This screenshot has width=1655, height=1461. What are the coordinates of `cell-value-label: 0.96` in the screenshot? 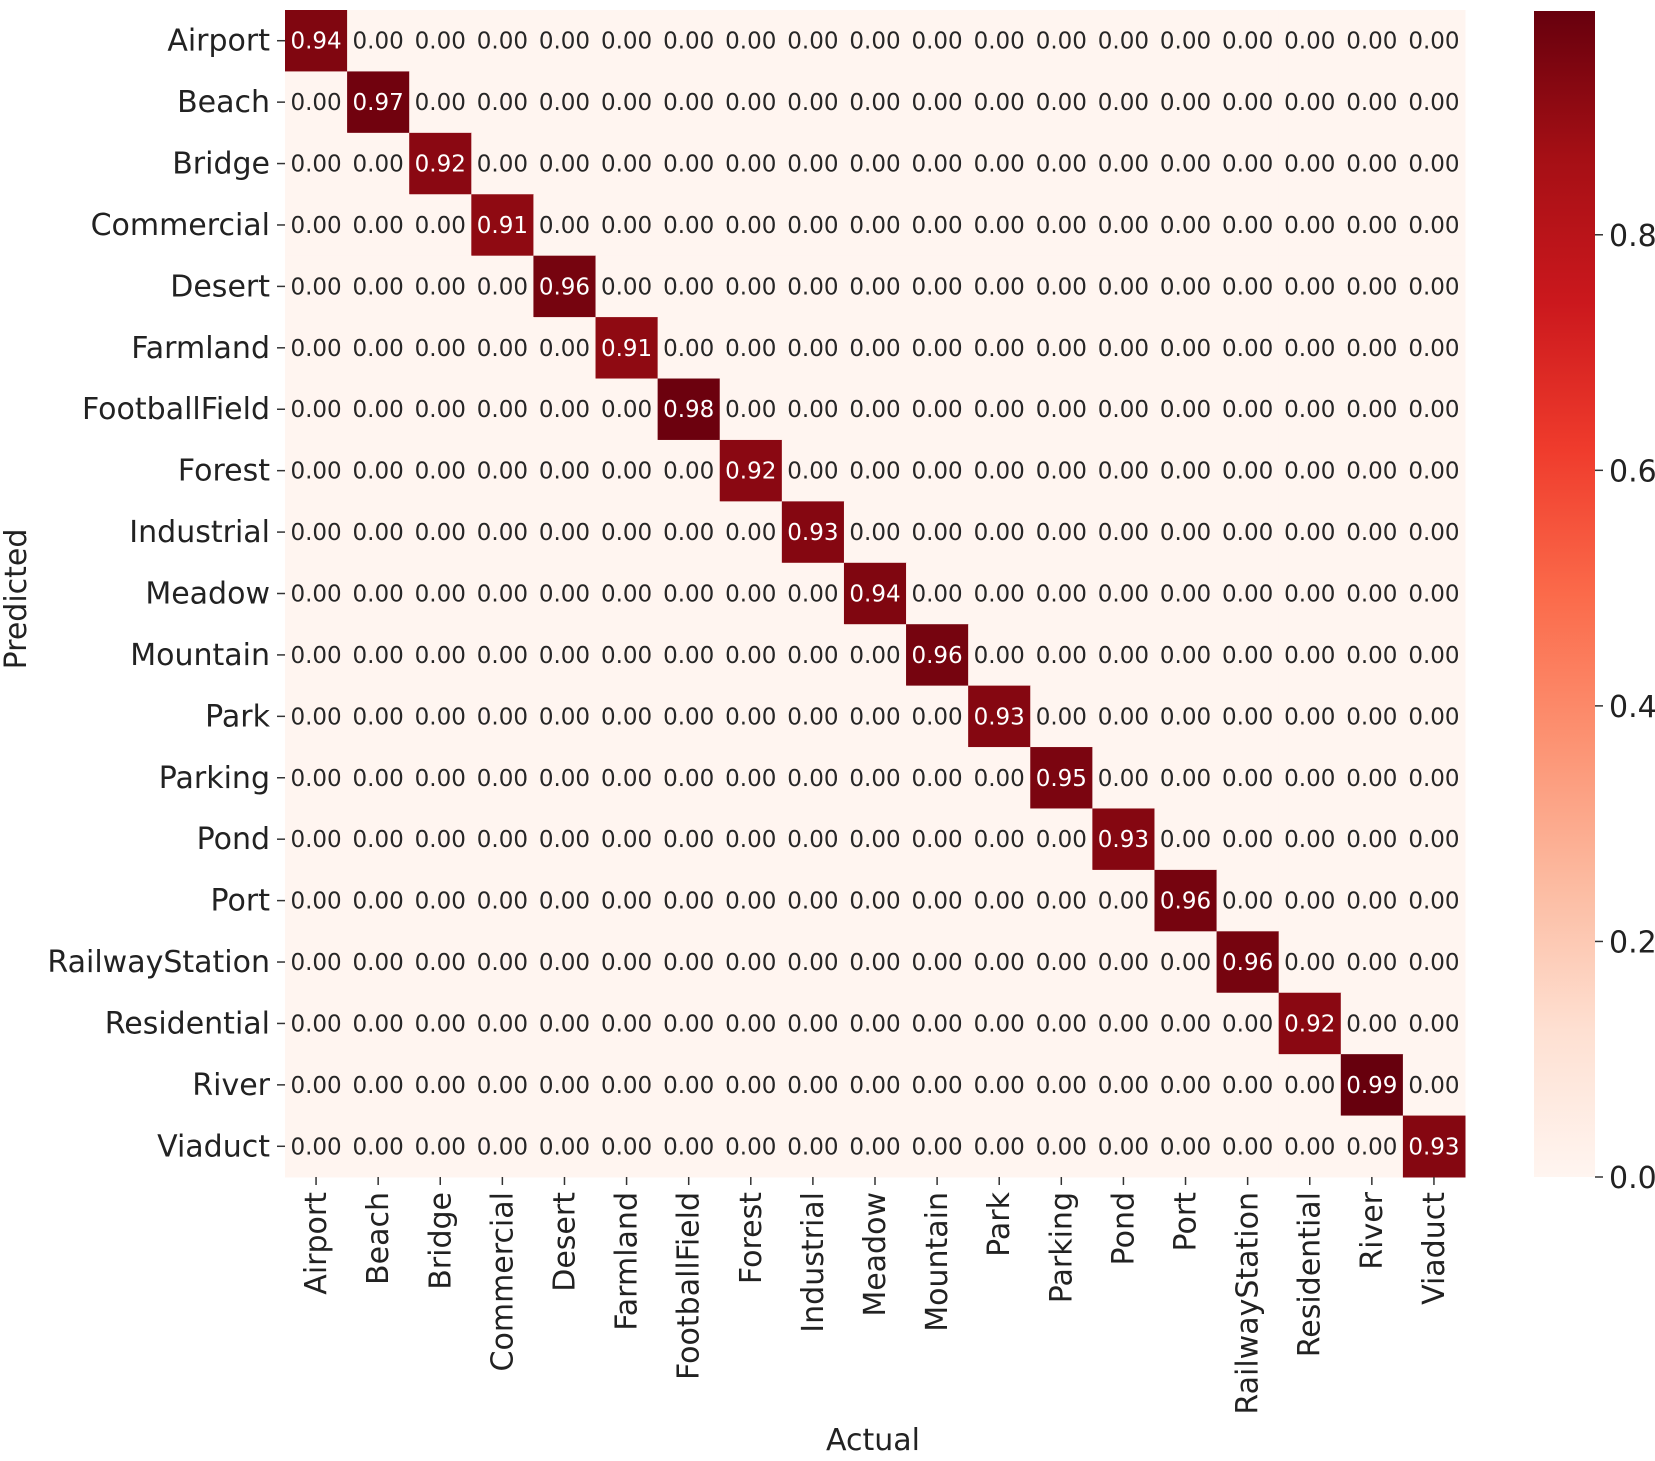 It's located at (1185, 902).